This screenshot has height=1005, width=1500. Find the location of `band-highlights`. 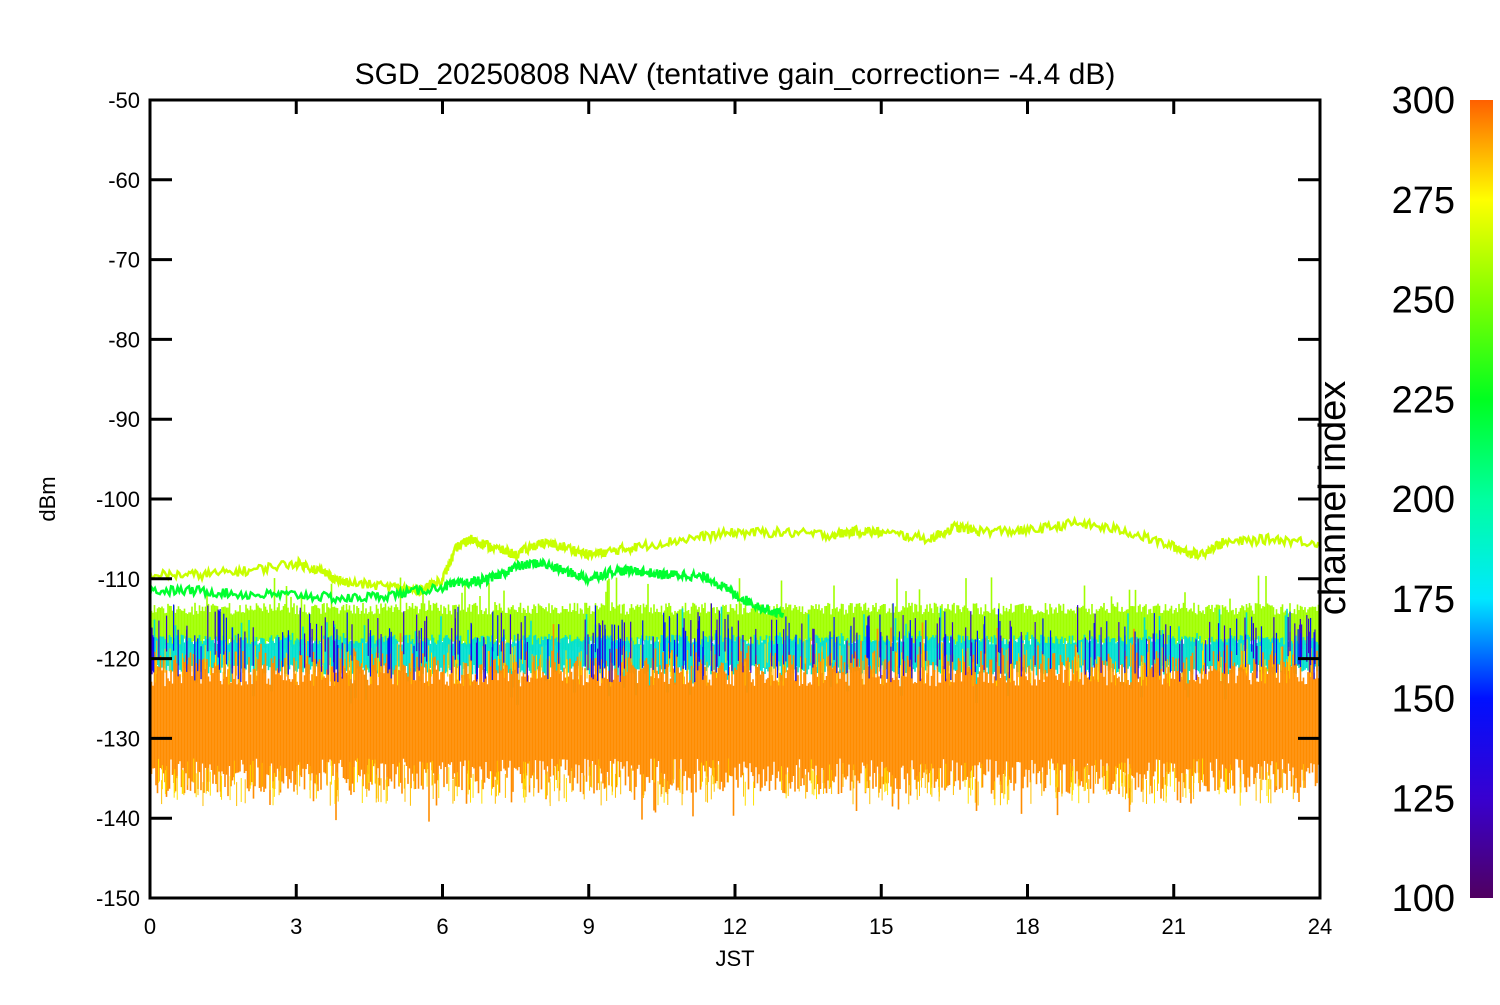

band-highlights is located at coordinates (731, 722).